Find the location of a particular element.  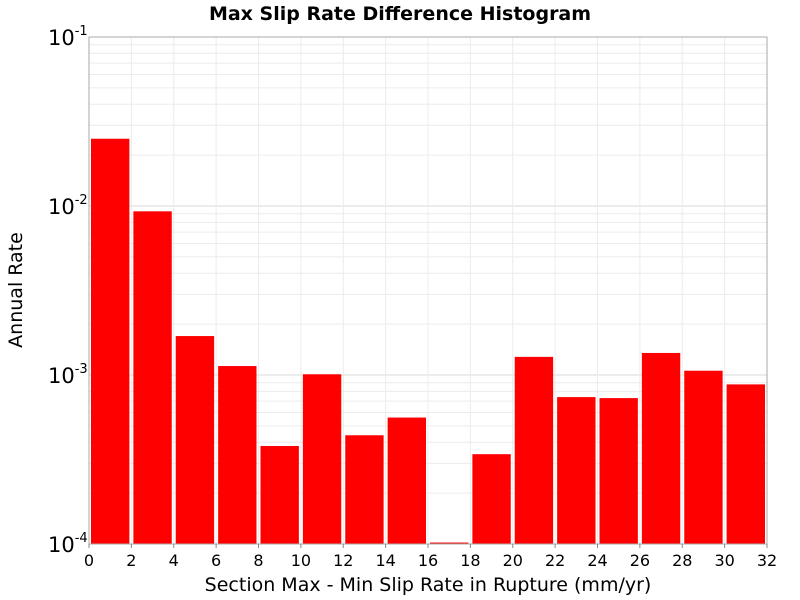

x-tick-label: 22 is located at coordinates (555, 560).